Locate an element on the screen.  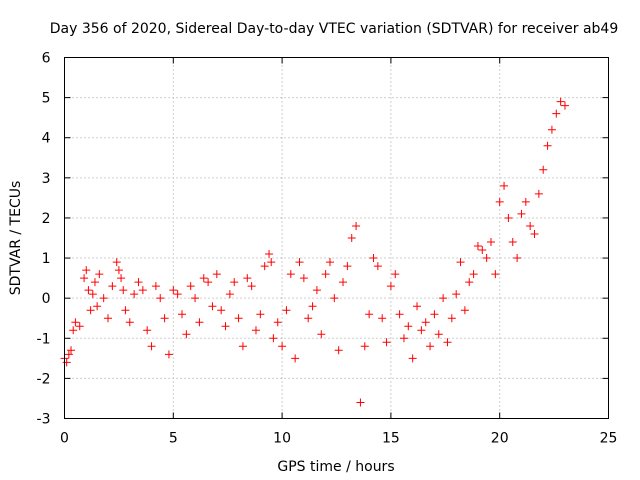
y-tick-label: 2 is located at coordinates (46, 219).